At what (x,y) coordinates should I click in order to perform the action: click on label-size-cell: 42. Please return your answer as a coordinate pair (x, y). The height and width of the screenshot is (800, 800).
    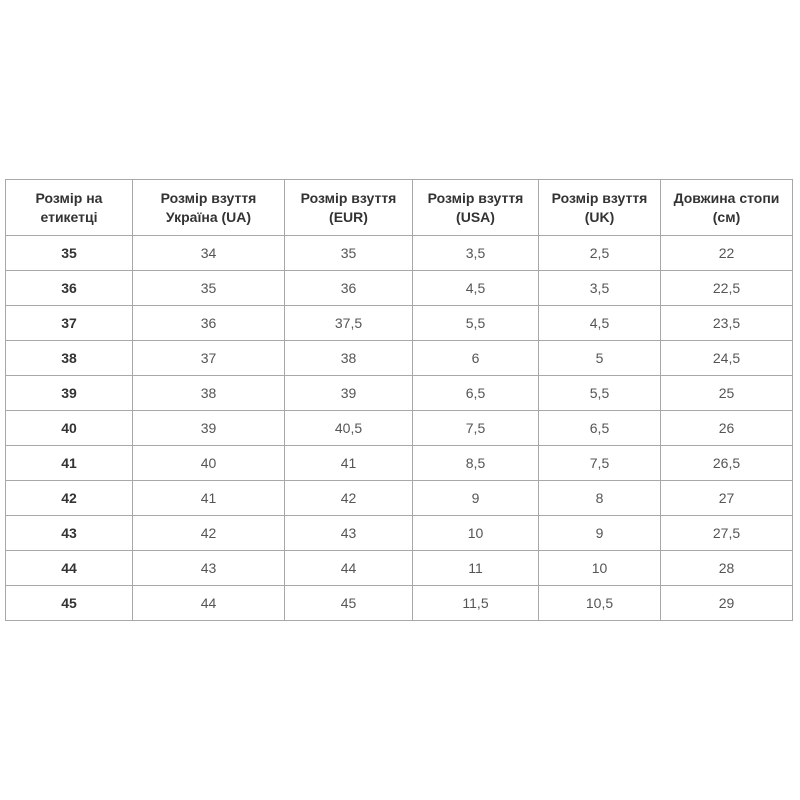
    Looking at the image, I should click on (69, 498).